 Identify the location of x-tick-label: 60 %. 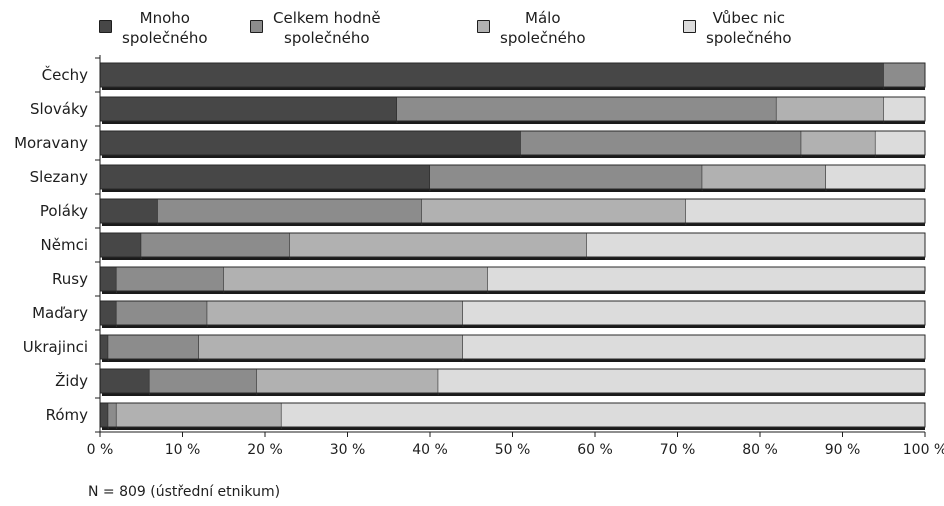
(595, 450).